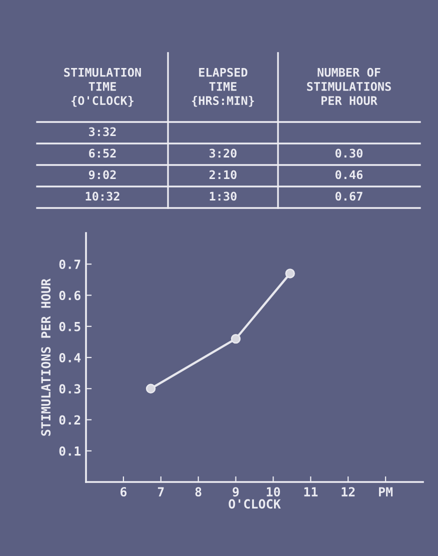 The image size is (438, 556). What do you see at coordinates (102, 153) in the screenshot?
I see `text: 6:52` at bounding box center [102, 153].